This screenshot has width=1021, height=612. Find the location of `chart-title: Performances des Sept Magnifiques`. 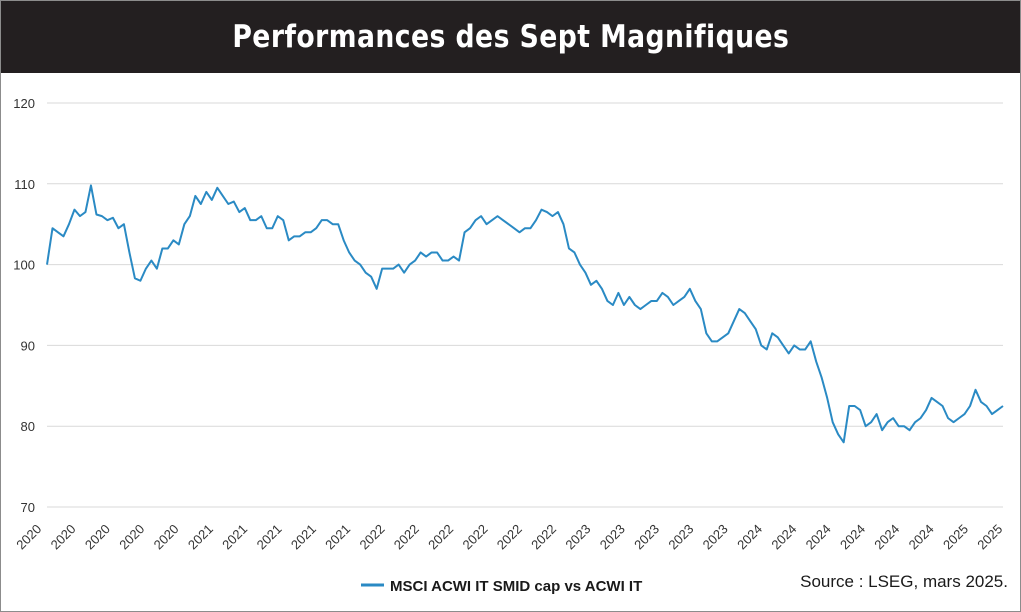

chart-title: Performances des Sept Magnifiques is located at coordinates (510, 37).